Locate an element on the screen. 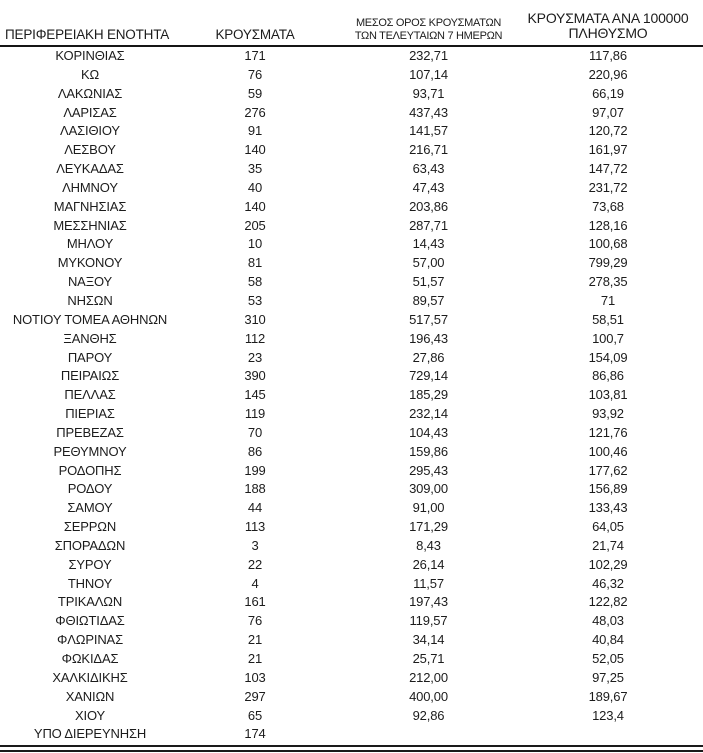 Image resolution: width=703 pixels, height=753 pixels. cell-cases: 23 is located at coordinates (255, 357).